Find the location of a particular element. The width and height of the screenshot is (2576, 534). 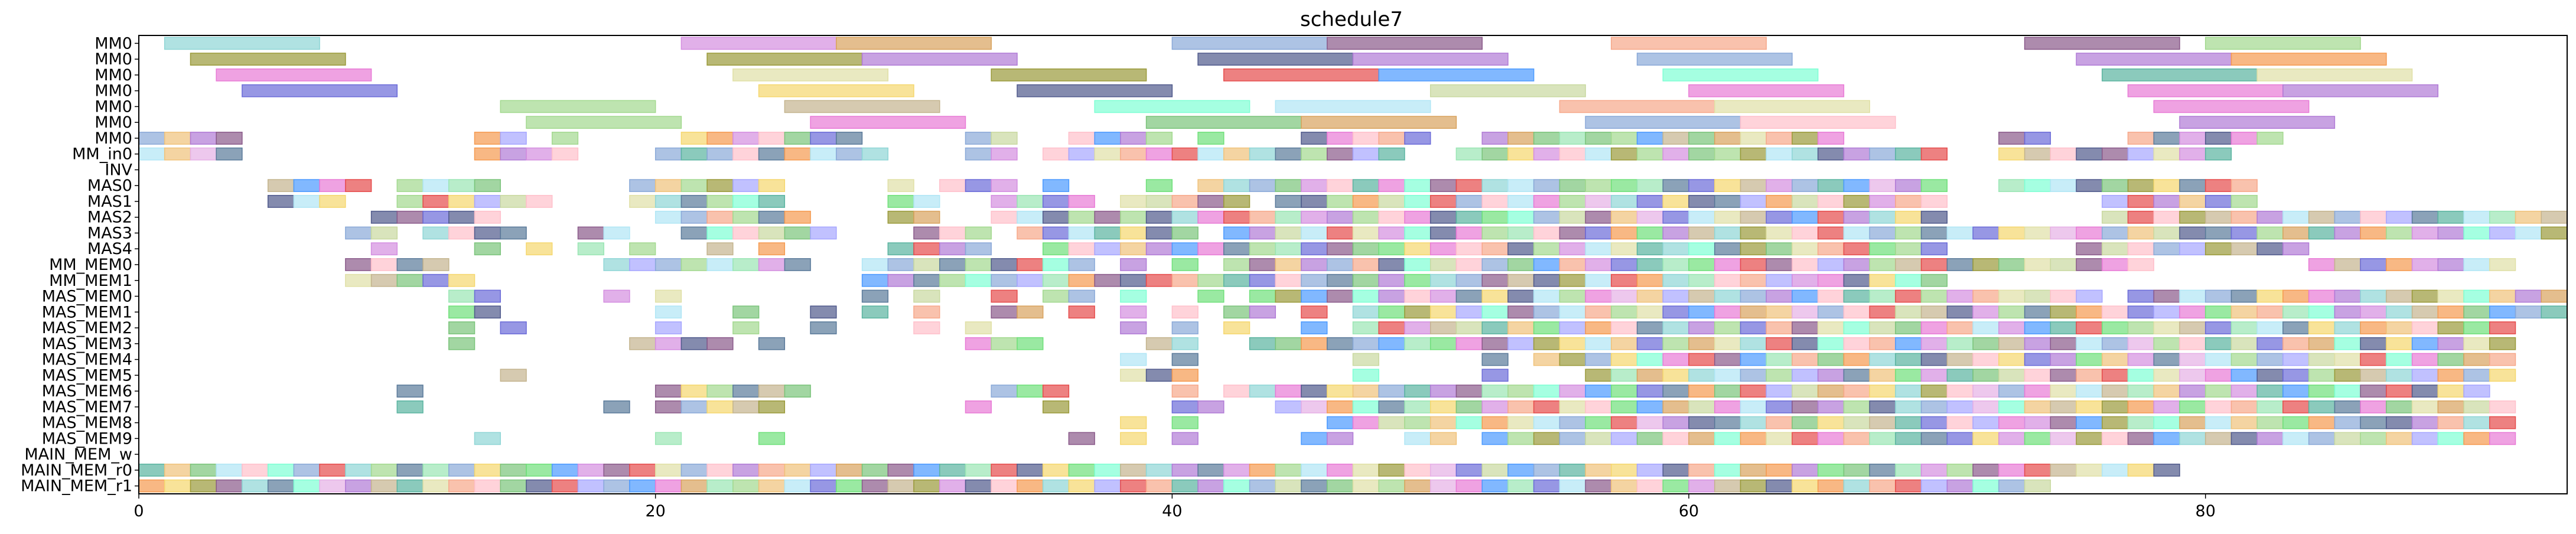

y-tick-label: MM0 is located at coordinates (113, 106).